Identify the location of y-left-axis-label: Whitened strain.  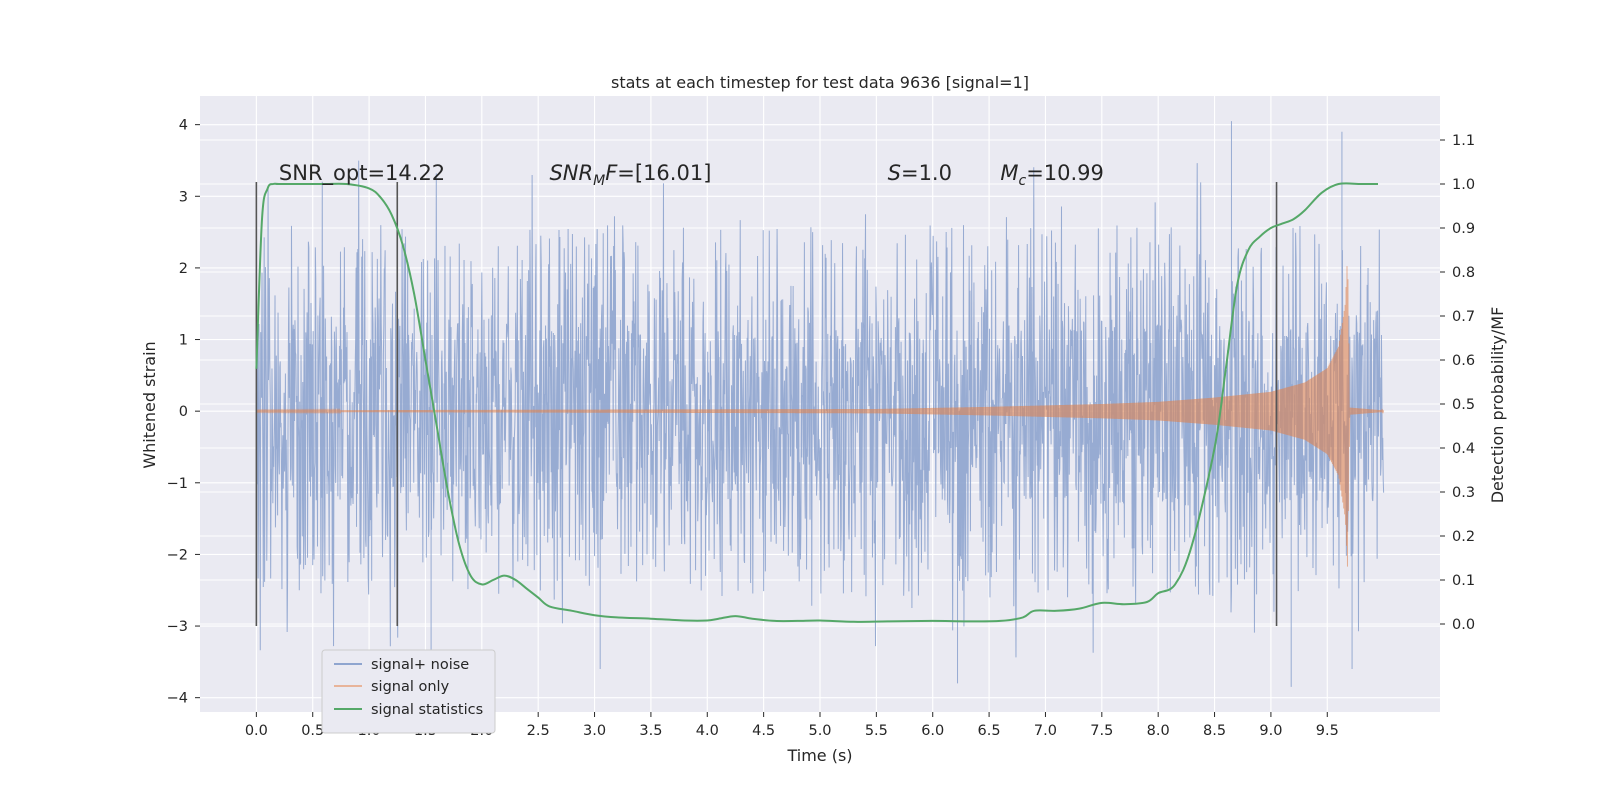
(149, 404).